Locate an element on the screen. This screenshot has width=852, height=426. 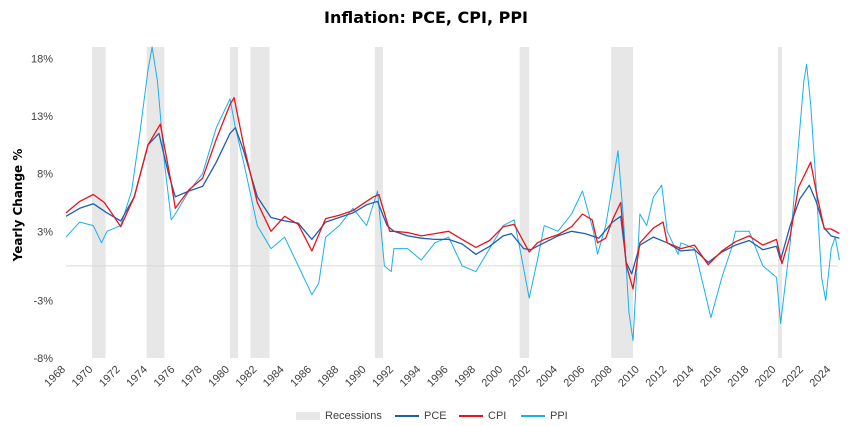
y-axis-ticks: 18% 13% 8% 3% -3% -8% is located at coordinates (42, 209).